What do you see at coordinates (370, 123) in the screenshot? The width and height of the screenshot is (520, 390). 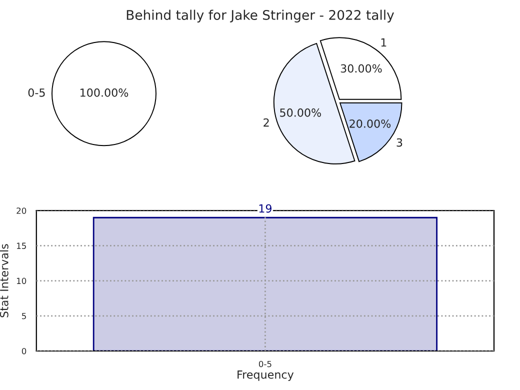 I see `data-label: 20.00%` at bounding box center [370, 123].